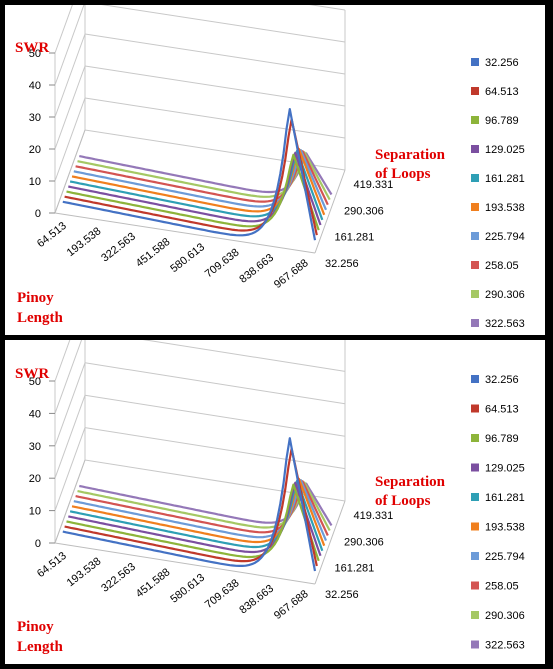 This screenshot has height=669, width=553. I want to click on floor-edge-front, so click(185, 233).